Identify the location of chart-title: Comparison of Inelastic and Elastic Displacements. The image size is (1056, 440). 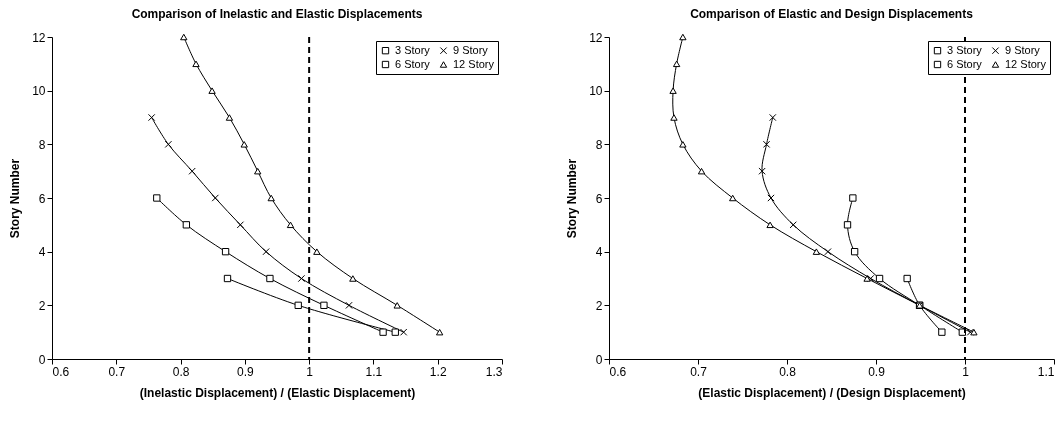
(277, 14).